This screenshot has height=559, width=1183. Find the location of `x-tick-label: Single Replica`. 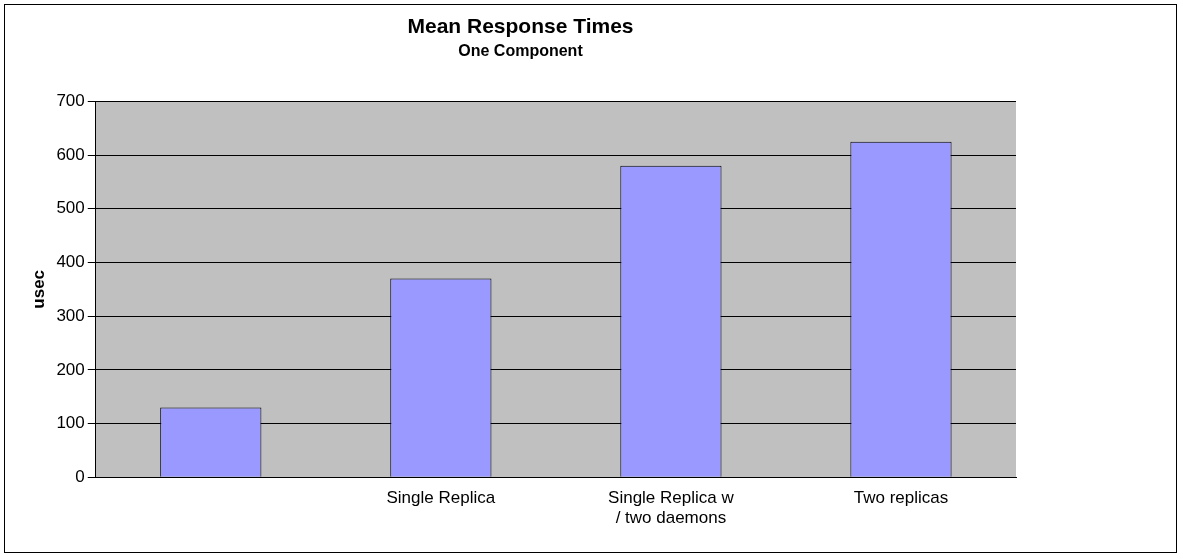

x-tick-label: Single Replica is located at coordinates (441, 498).